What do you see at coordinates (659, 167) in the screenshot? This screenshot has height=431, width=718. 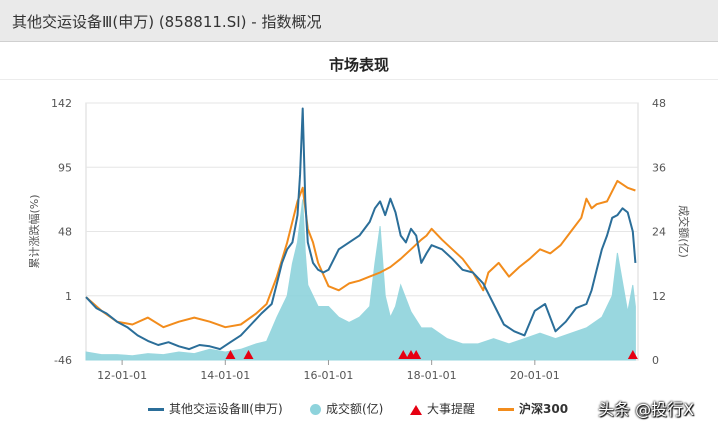 I see `y-right-tick-label: 36` at bounding box center [659, 167].